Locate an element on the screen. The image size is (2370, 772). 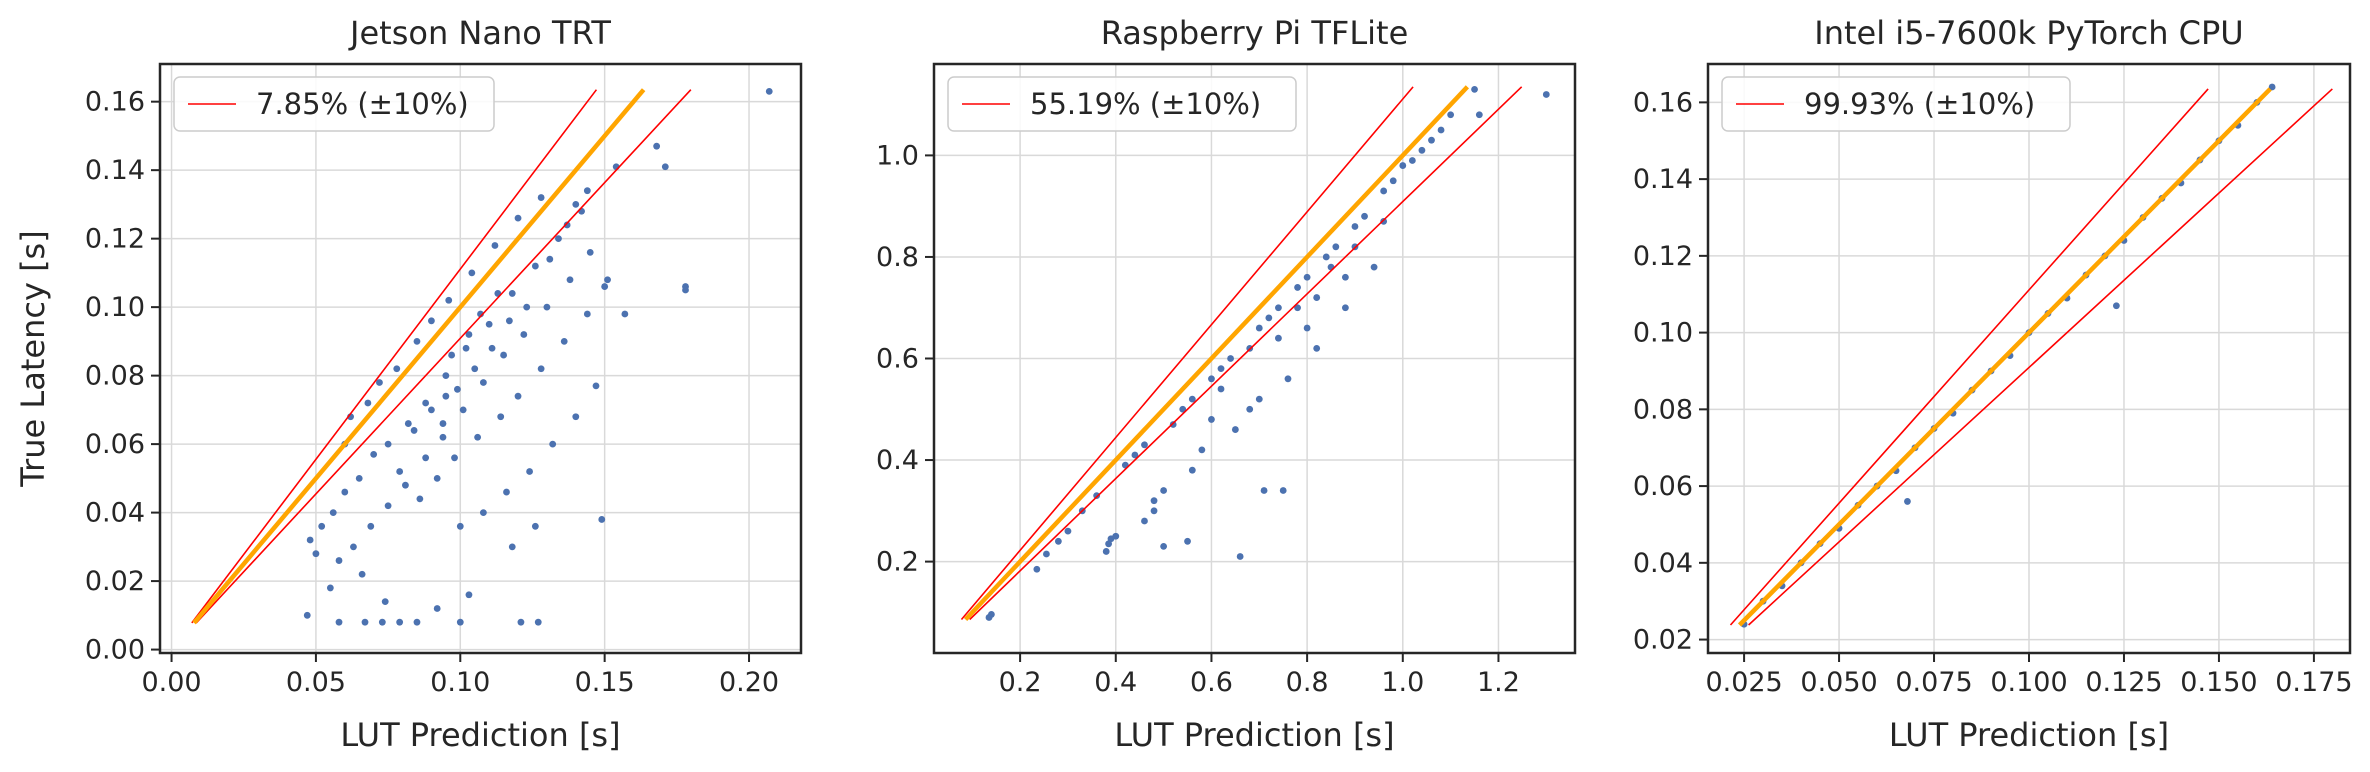
y-axis-label: True Latency [s] is located at coordinates (33, 358).